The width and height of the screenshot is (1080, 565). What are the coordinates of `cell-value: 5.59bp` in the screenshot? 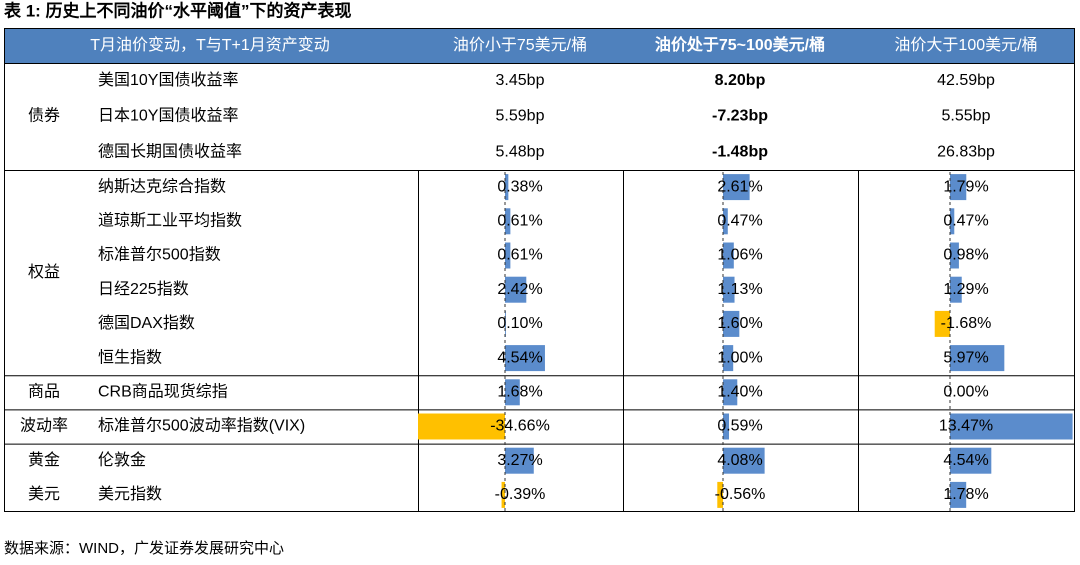 It's located at (520, 116).